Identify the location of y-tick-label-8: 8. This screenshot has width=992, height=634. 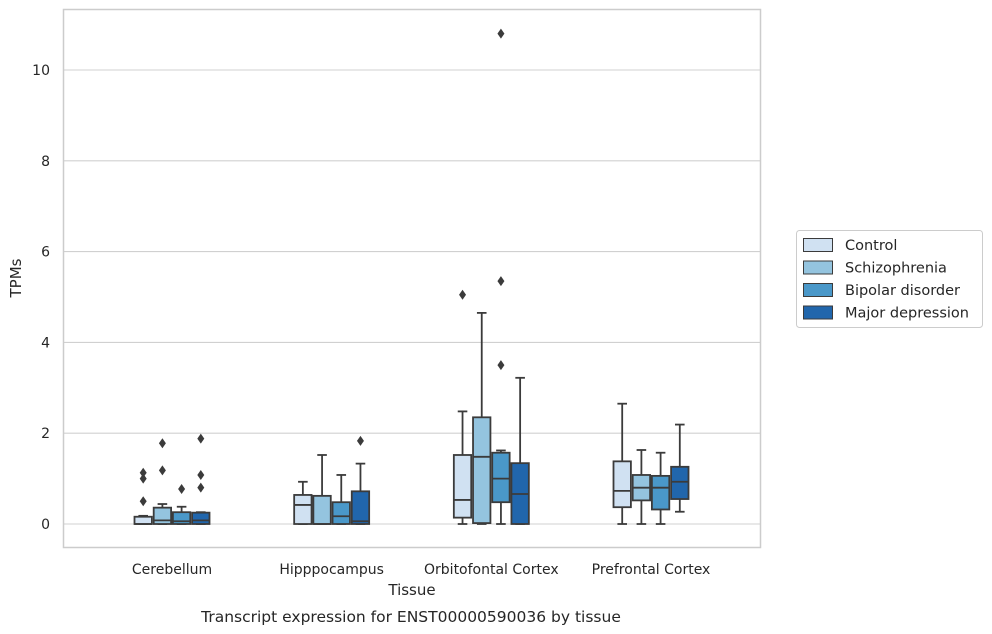
(45, 162).